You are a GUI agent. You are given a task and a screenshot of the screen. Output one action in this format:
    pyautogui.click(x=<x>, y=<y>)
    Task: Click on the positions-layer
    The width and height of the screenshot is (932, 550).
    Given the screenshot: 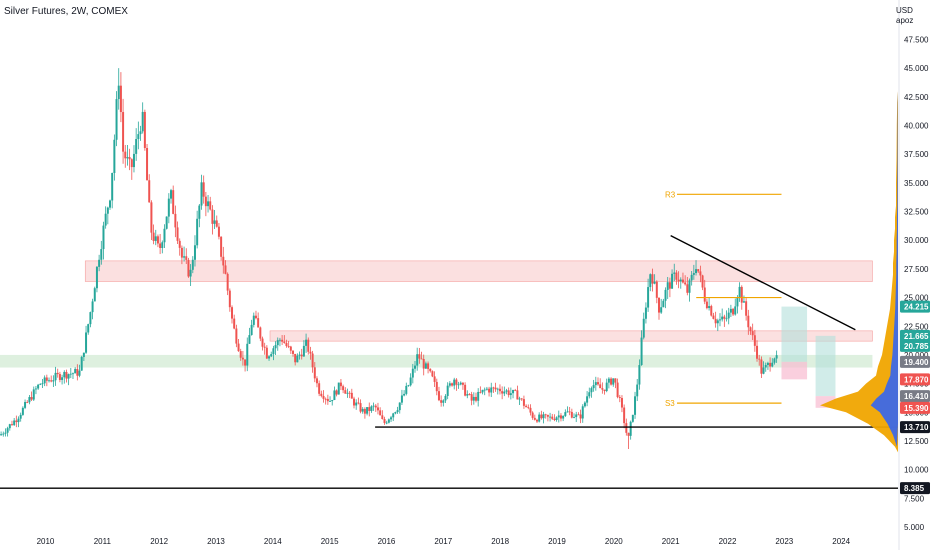 What is the action you would take?
    pyautogui.click(x=808, y=357)
    